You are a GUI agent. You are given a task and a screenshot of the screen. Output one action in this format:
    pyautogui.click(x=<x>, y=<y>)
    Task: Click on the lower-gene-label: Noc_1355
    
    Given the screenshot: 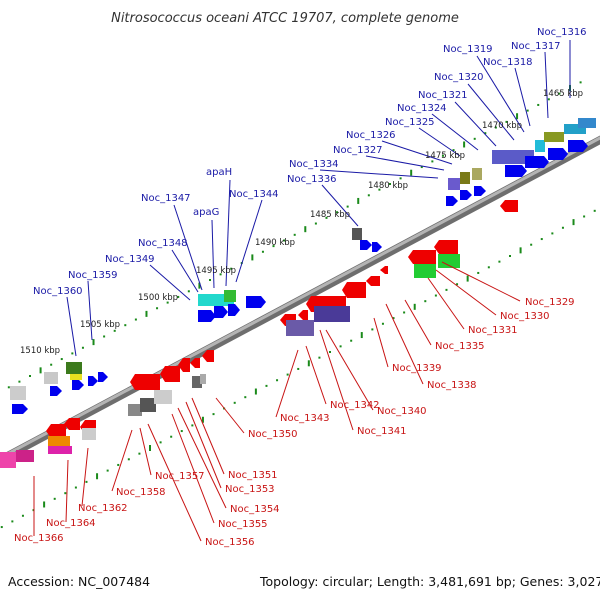 What is the action you would take?
    pyautogui.click(x=243, y=524)
    